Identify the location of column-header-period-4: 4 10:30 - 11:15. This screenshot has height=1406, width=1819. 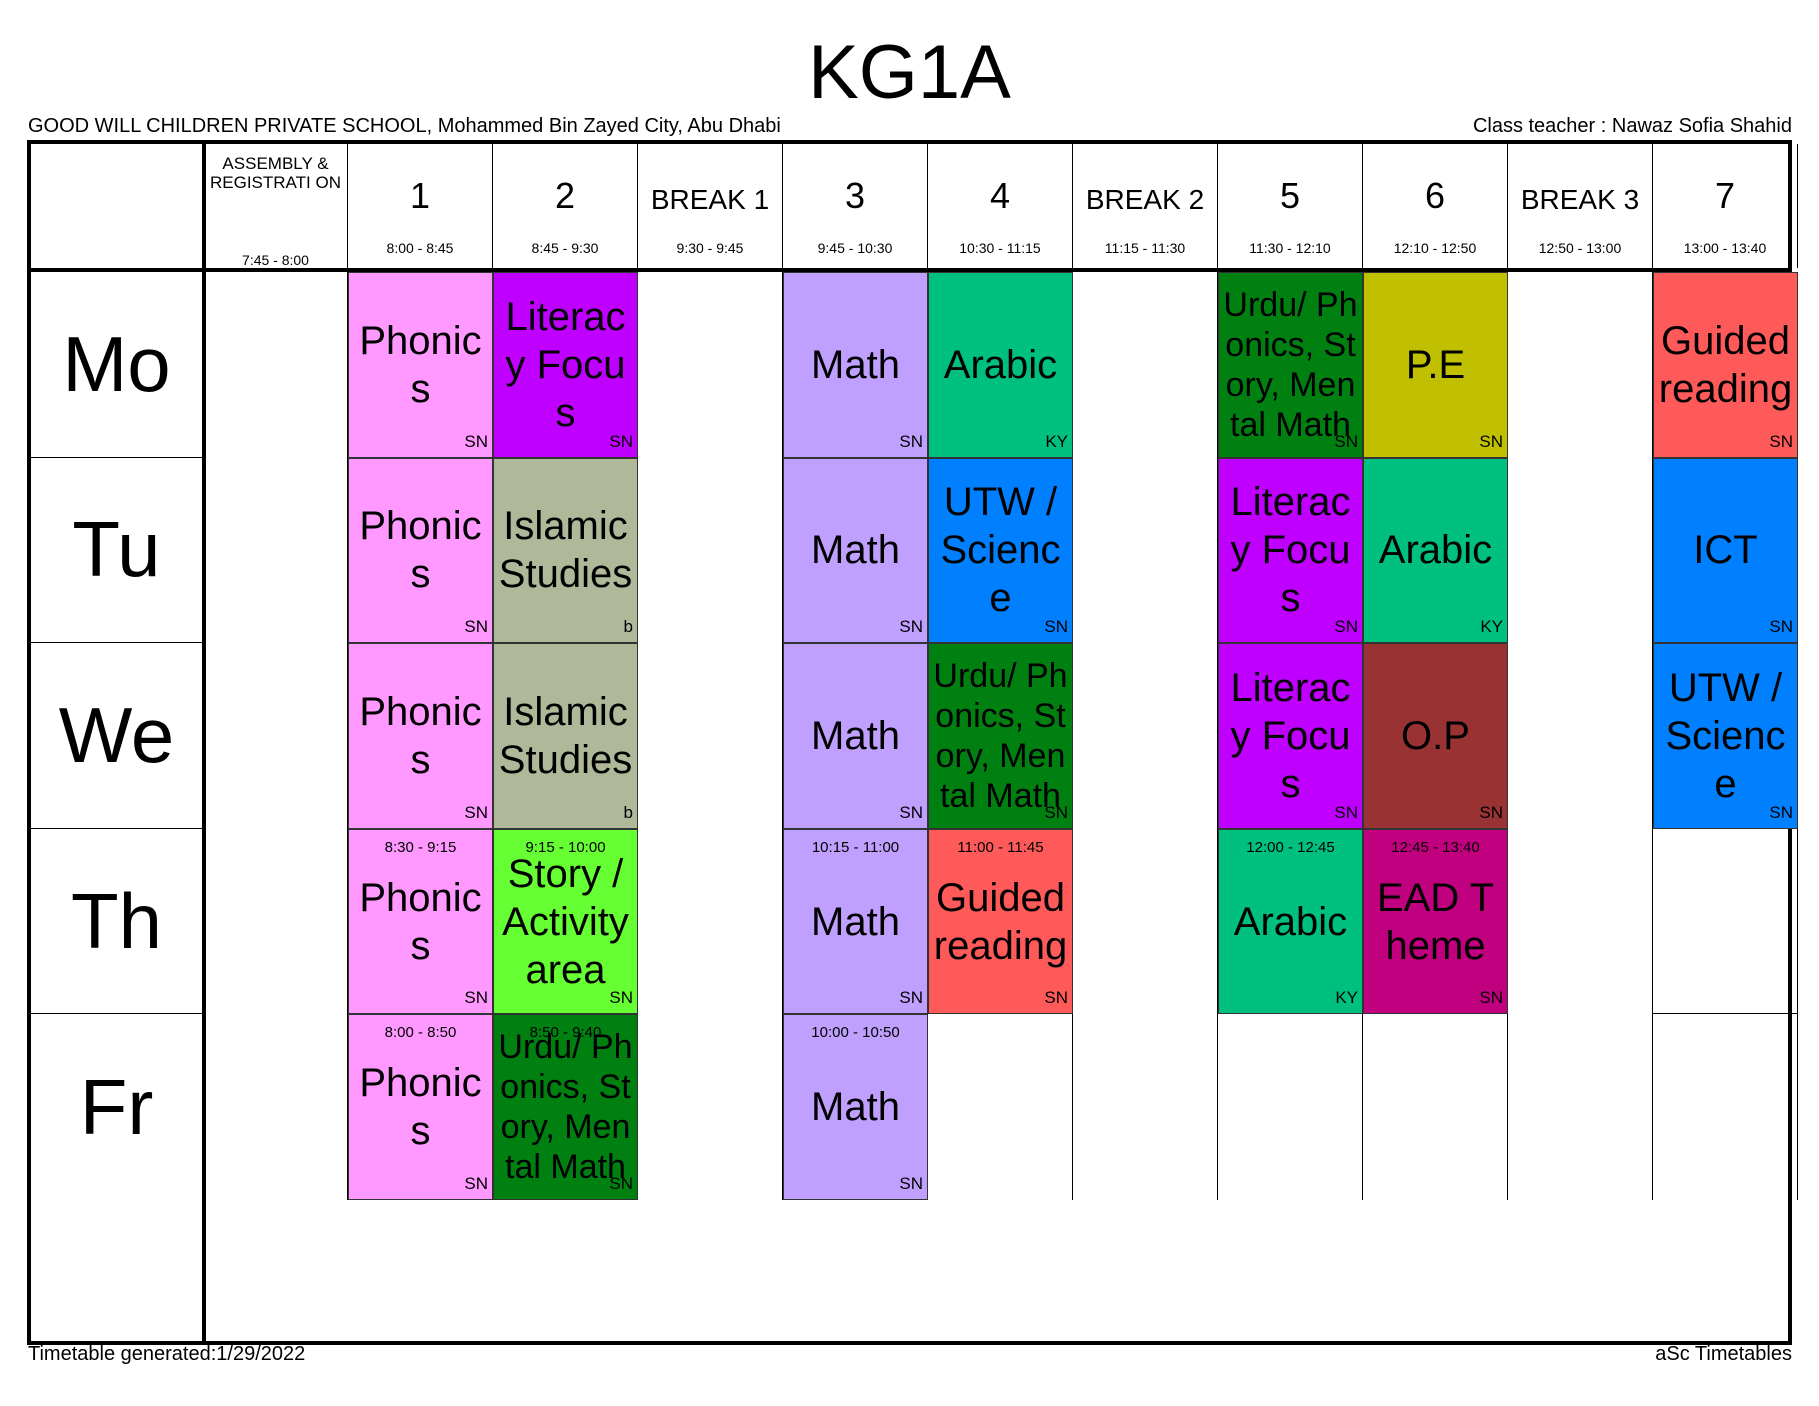
(1000, 206).